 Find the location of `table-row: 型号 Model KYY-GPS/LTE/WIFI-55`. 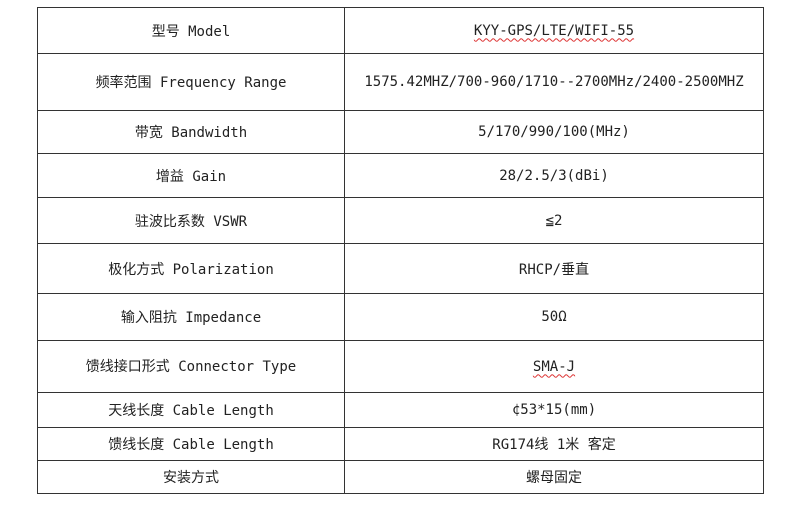

table-row: 型号 Model KYY-GPS/LTE/WIFI-55 is located at coordinates (400, 30).